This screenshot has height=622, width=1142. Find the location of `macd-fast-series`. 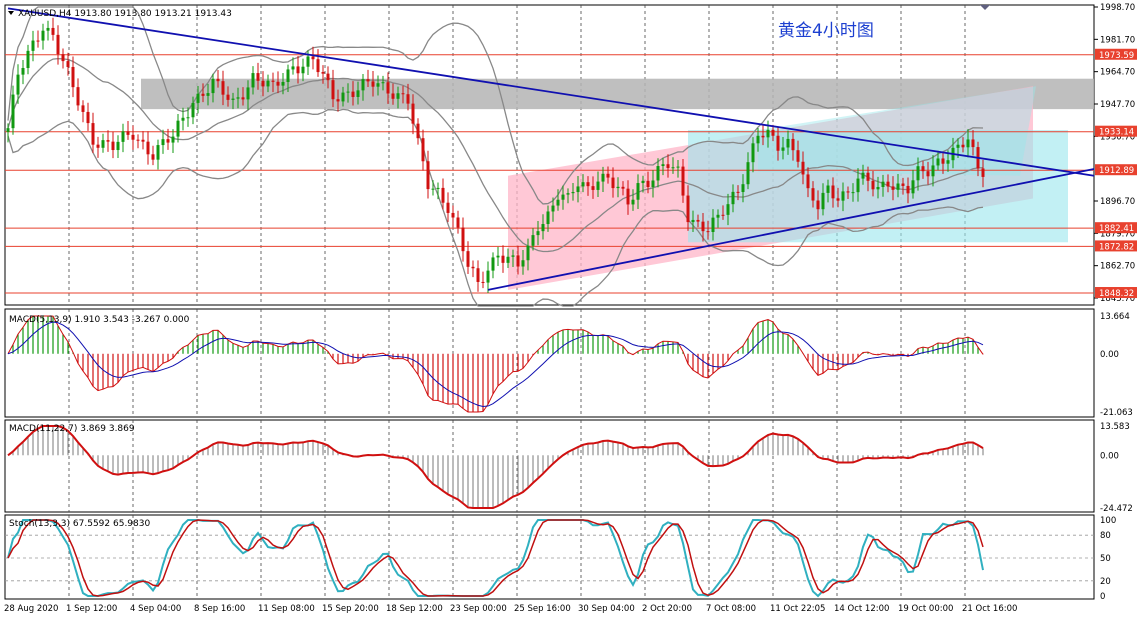

macd-fast-series is located at coordinates (495, 364).